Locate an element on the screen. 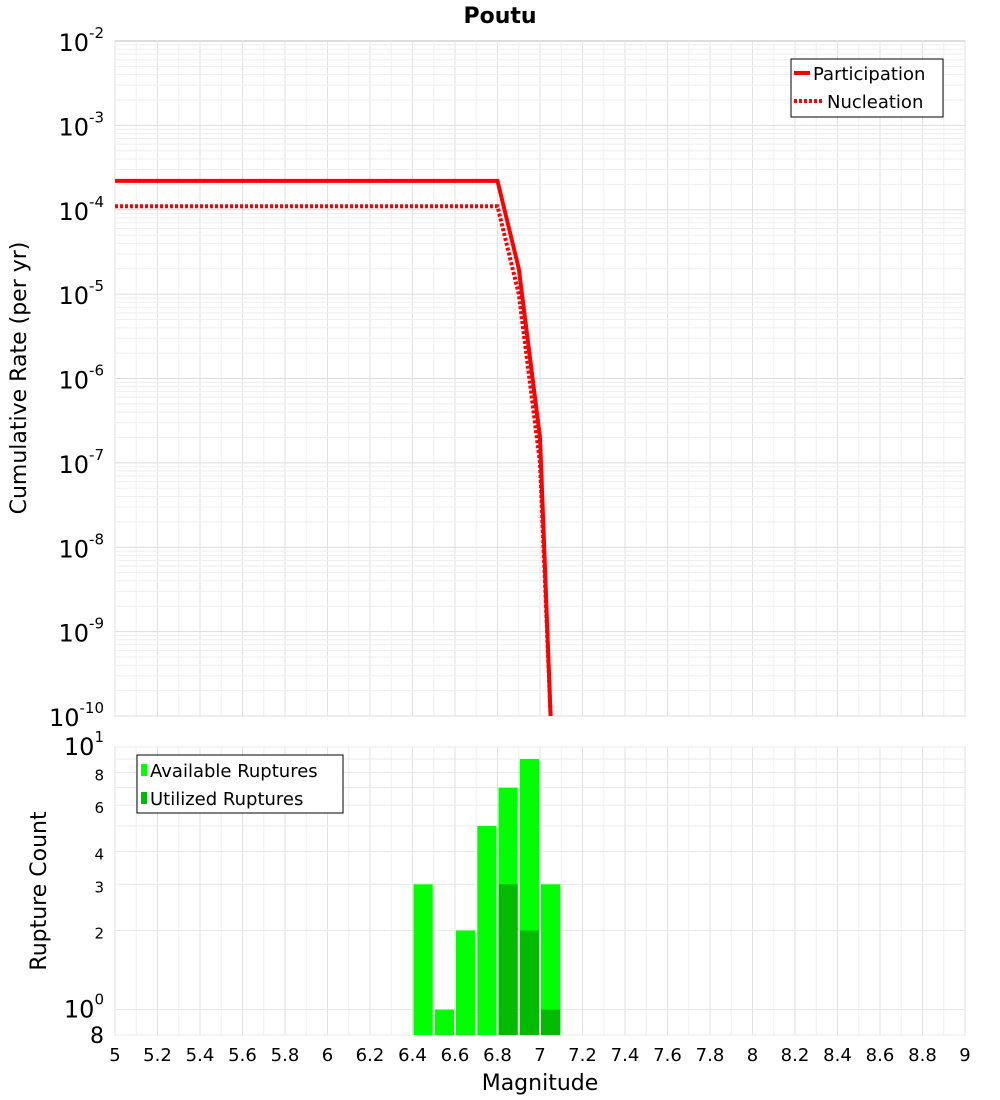 Image resolution: width=1000 pixels, height=1100 pixels. legend-utilized-swatch is located at coordinates (144, 798).